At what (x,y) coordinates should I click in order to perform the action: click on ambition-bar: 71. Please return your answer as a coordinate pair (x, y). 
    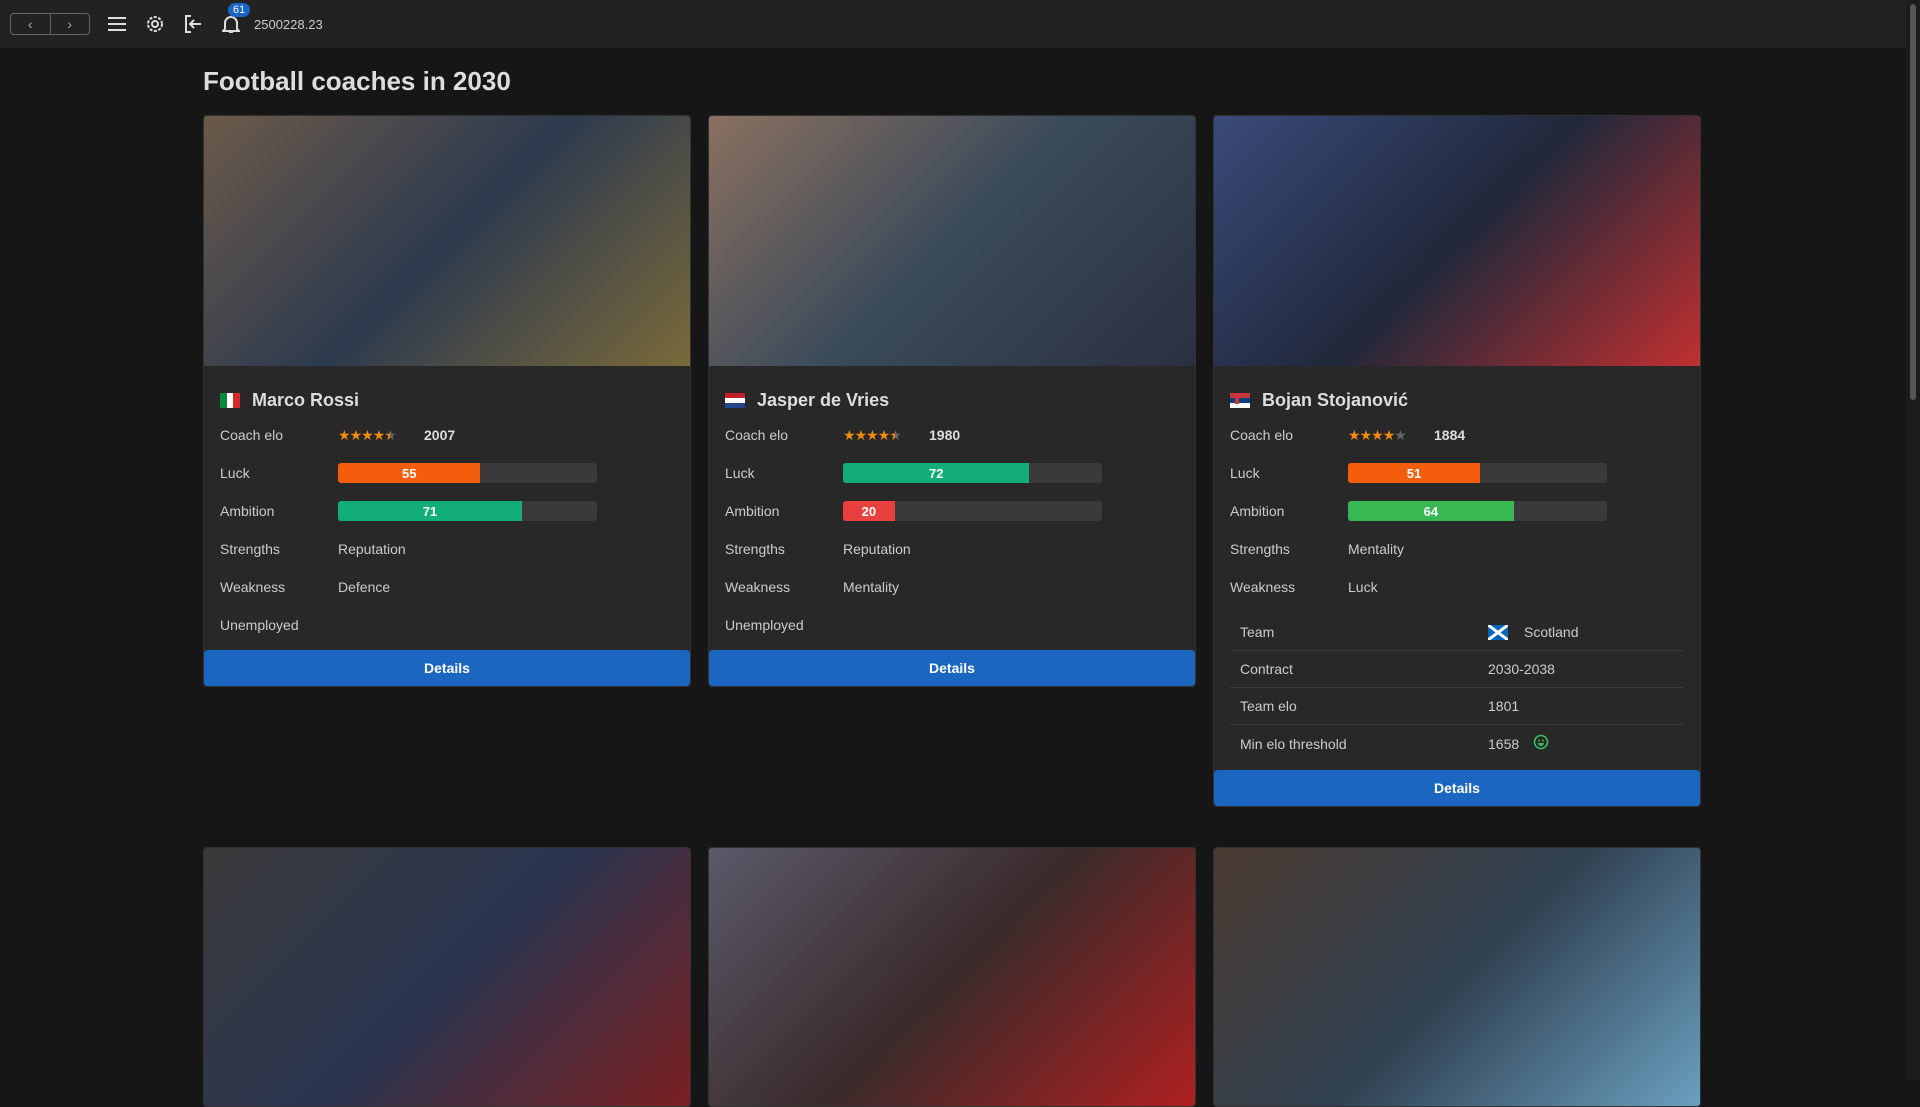
    Looking at the image, I should click on (467, 511).